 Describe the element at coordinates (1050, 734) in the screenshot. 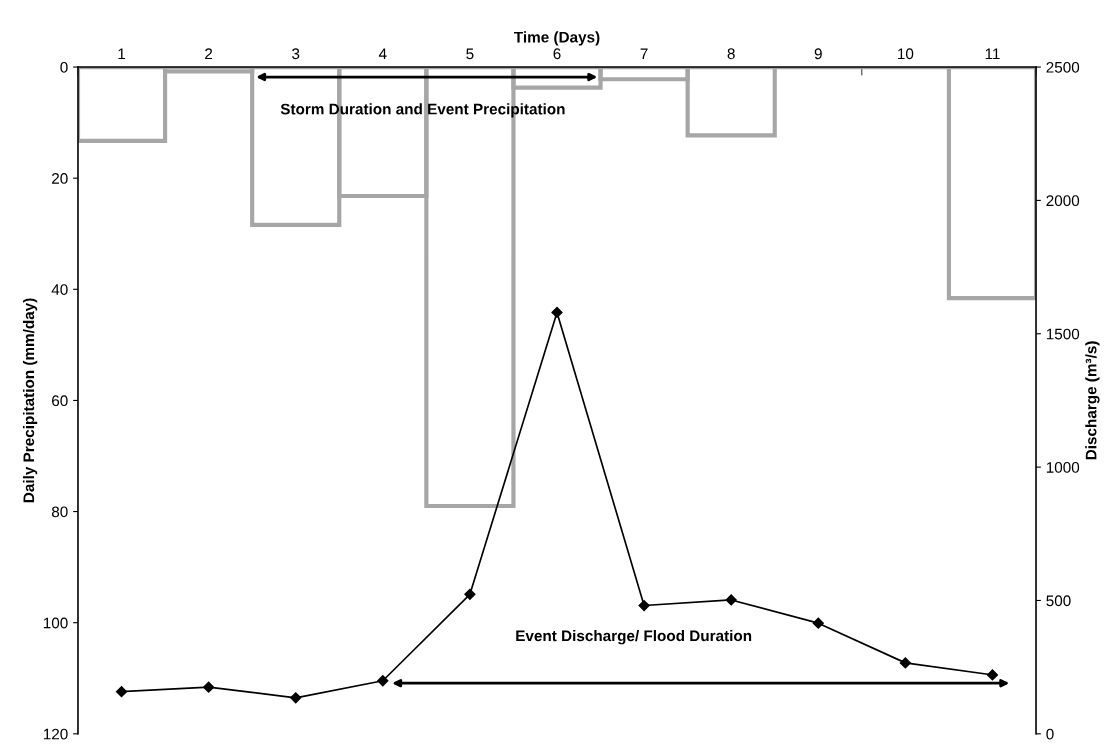

I see `y2-tick-label: 0` at that location.